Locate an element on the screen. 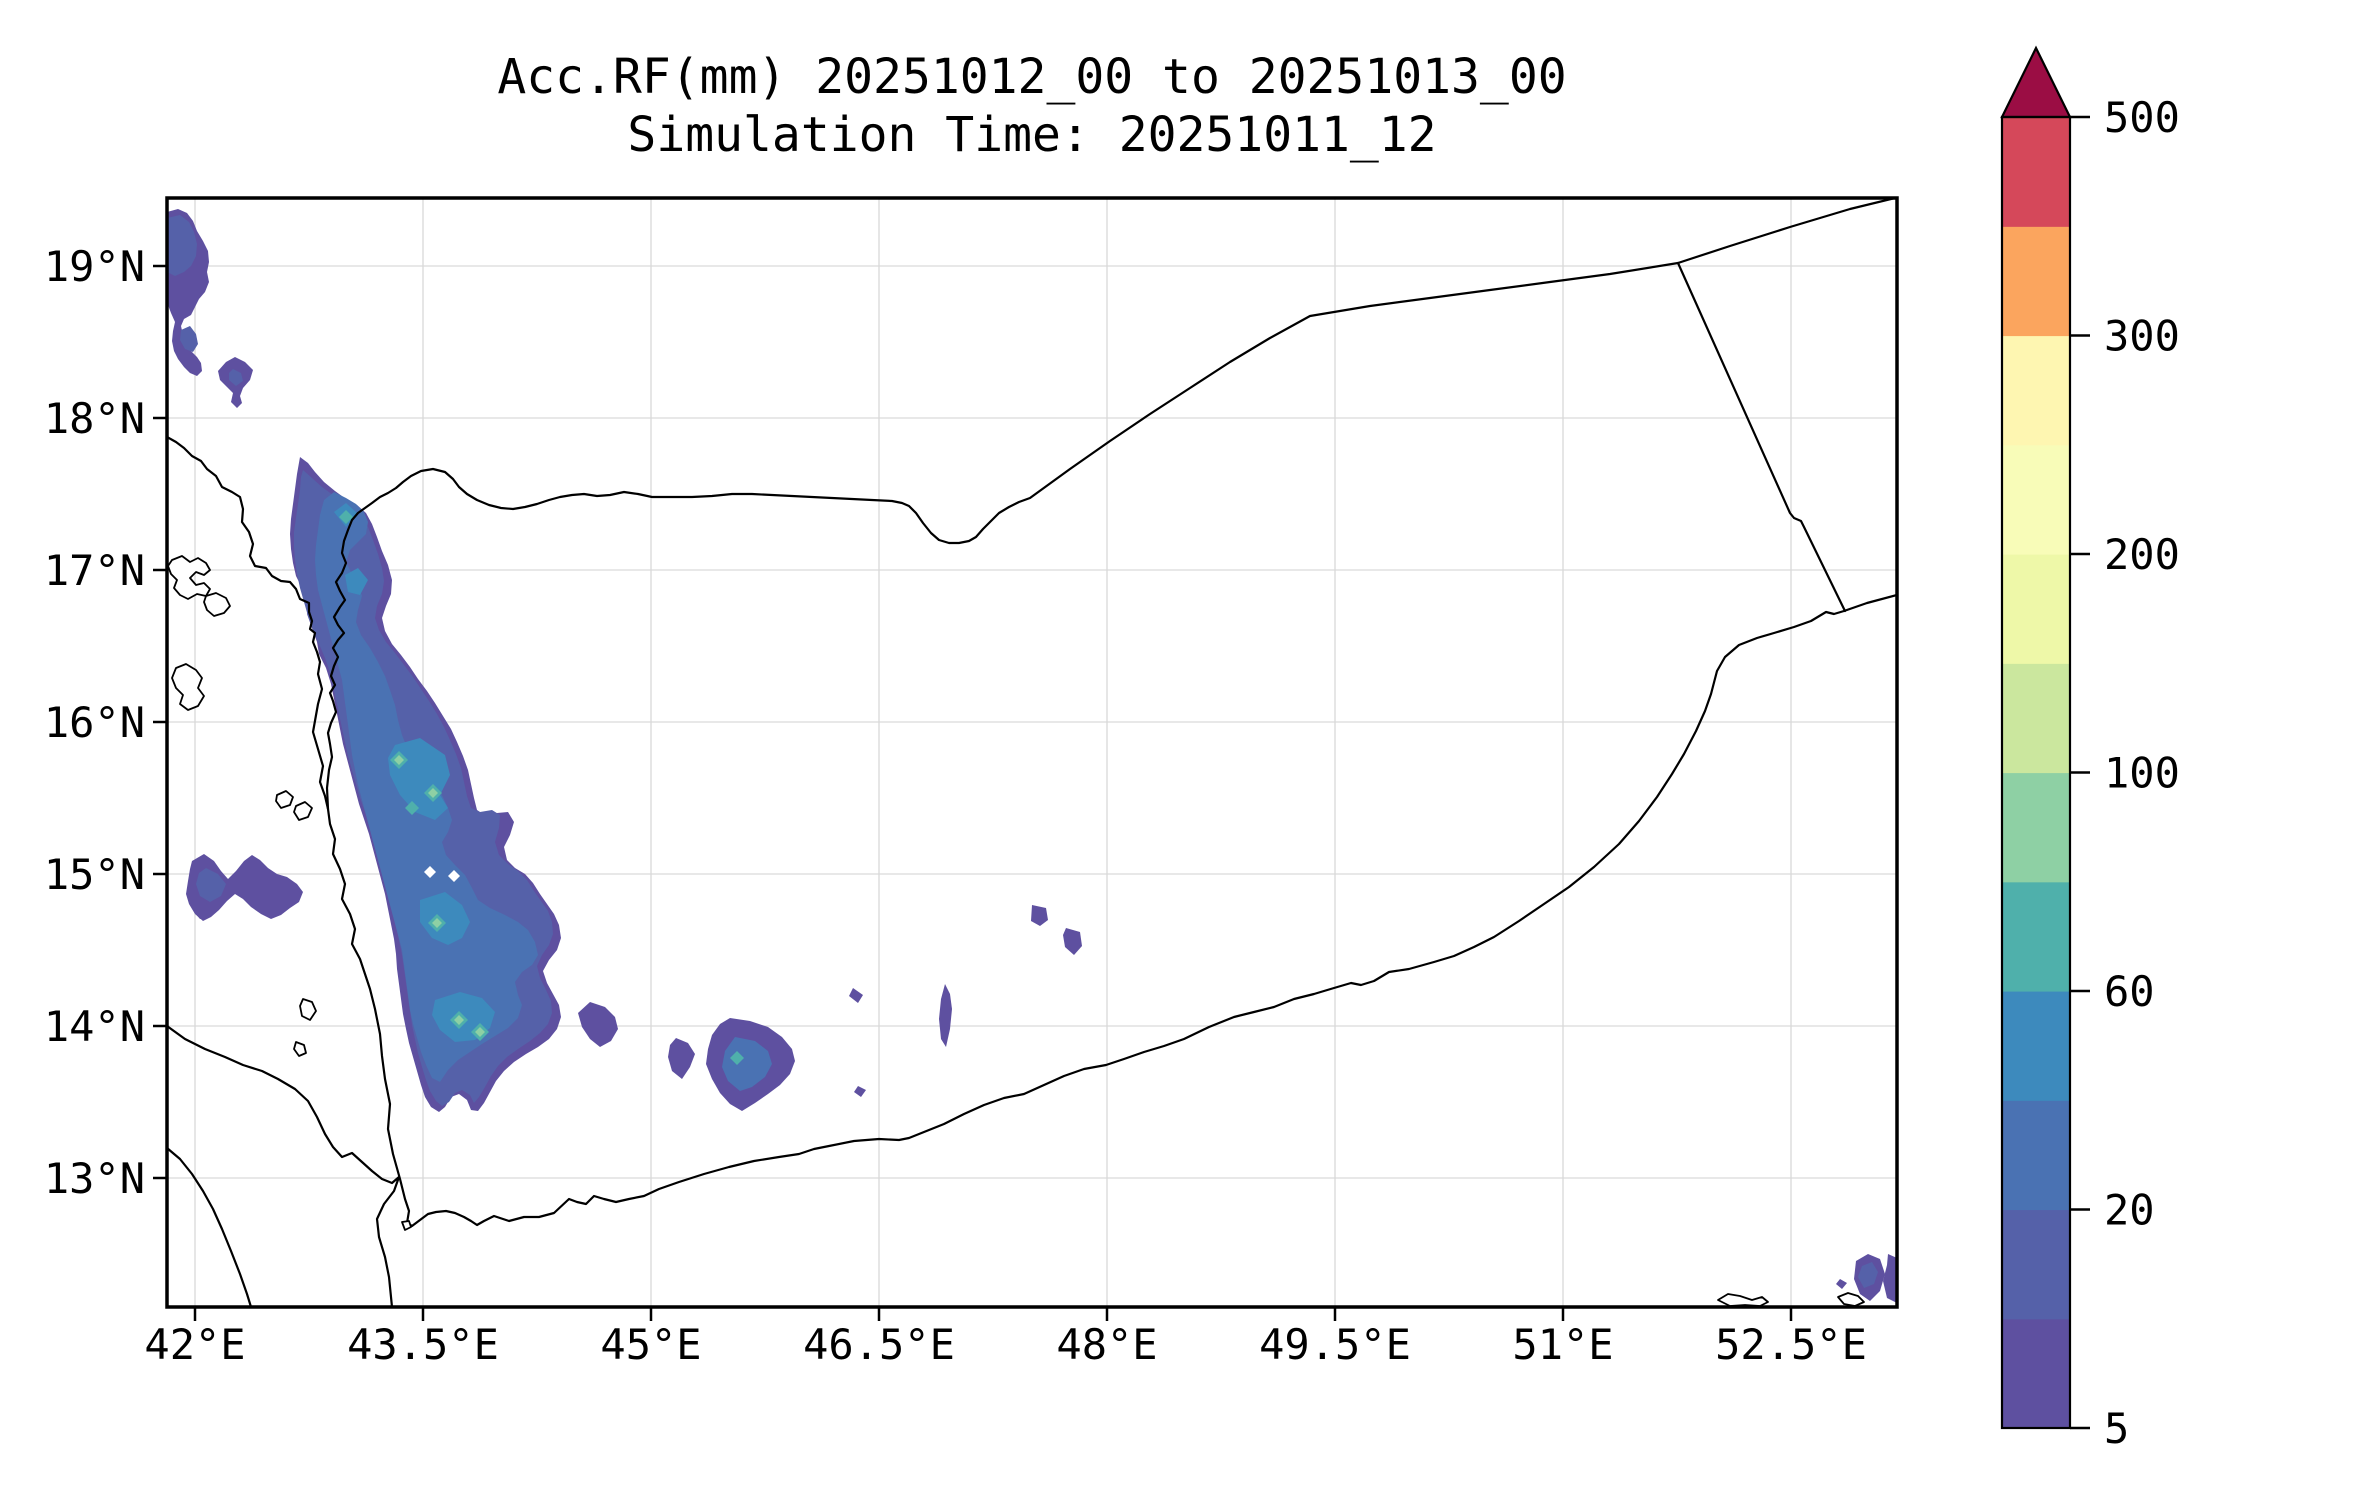  y-tick-label: 17°N is located at coordinates (94, 570).